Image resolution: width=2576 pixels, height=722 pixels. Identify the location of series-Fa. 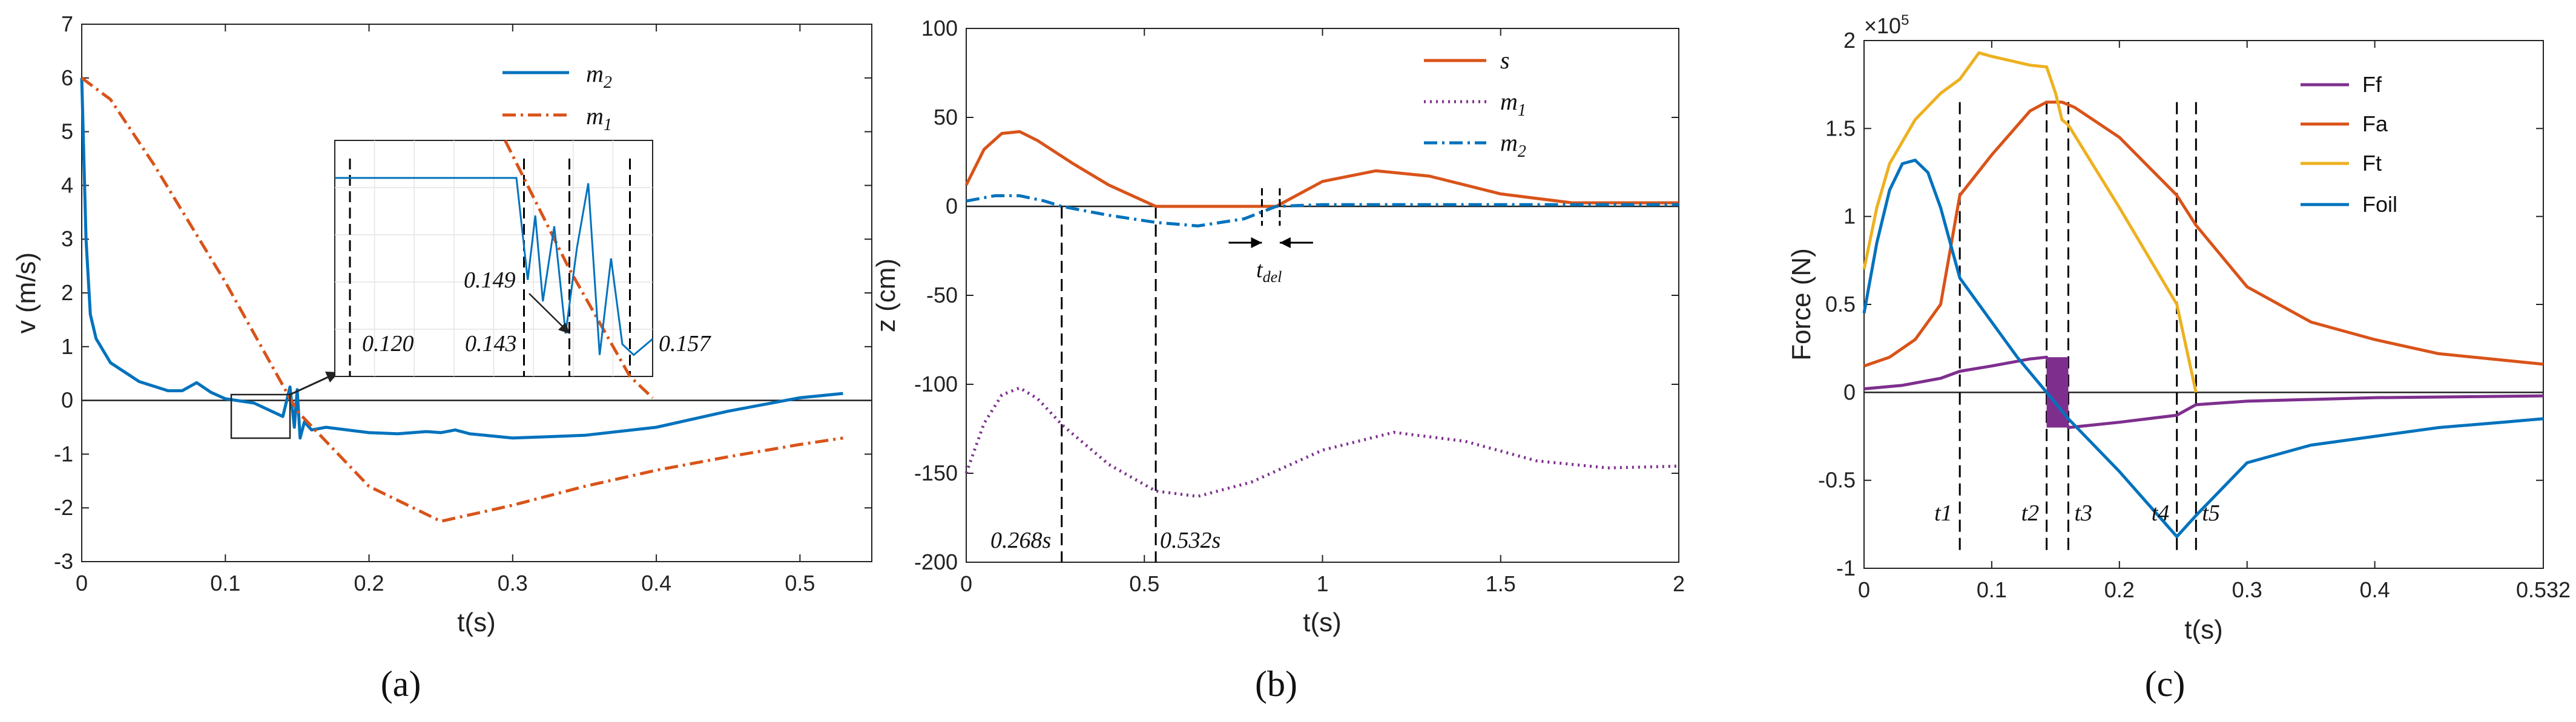
(2203, 234).